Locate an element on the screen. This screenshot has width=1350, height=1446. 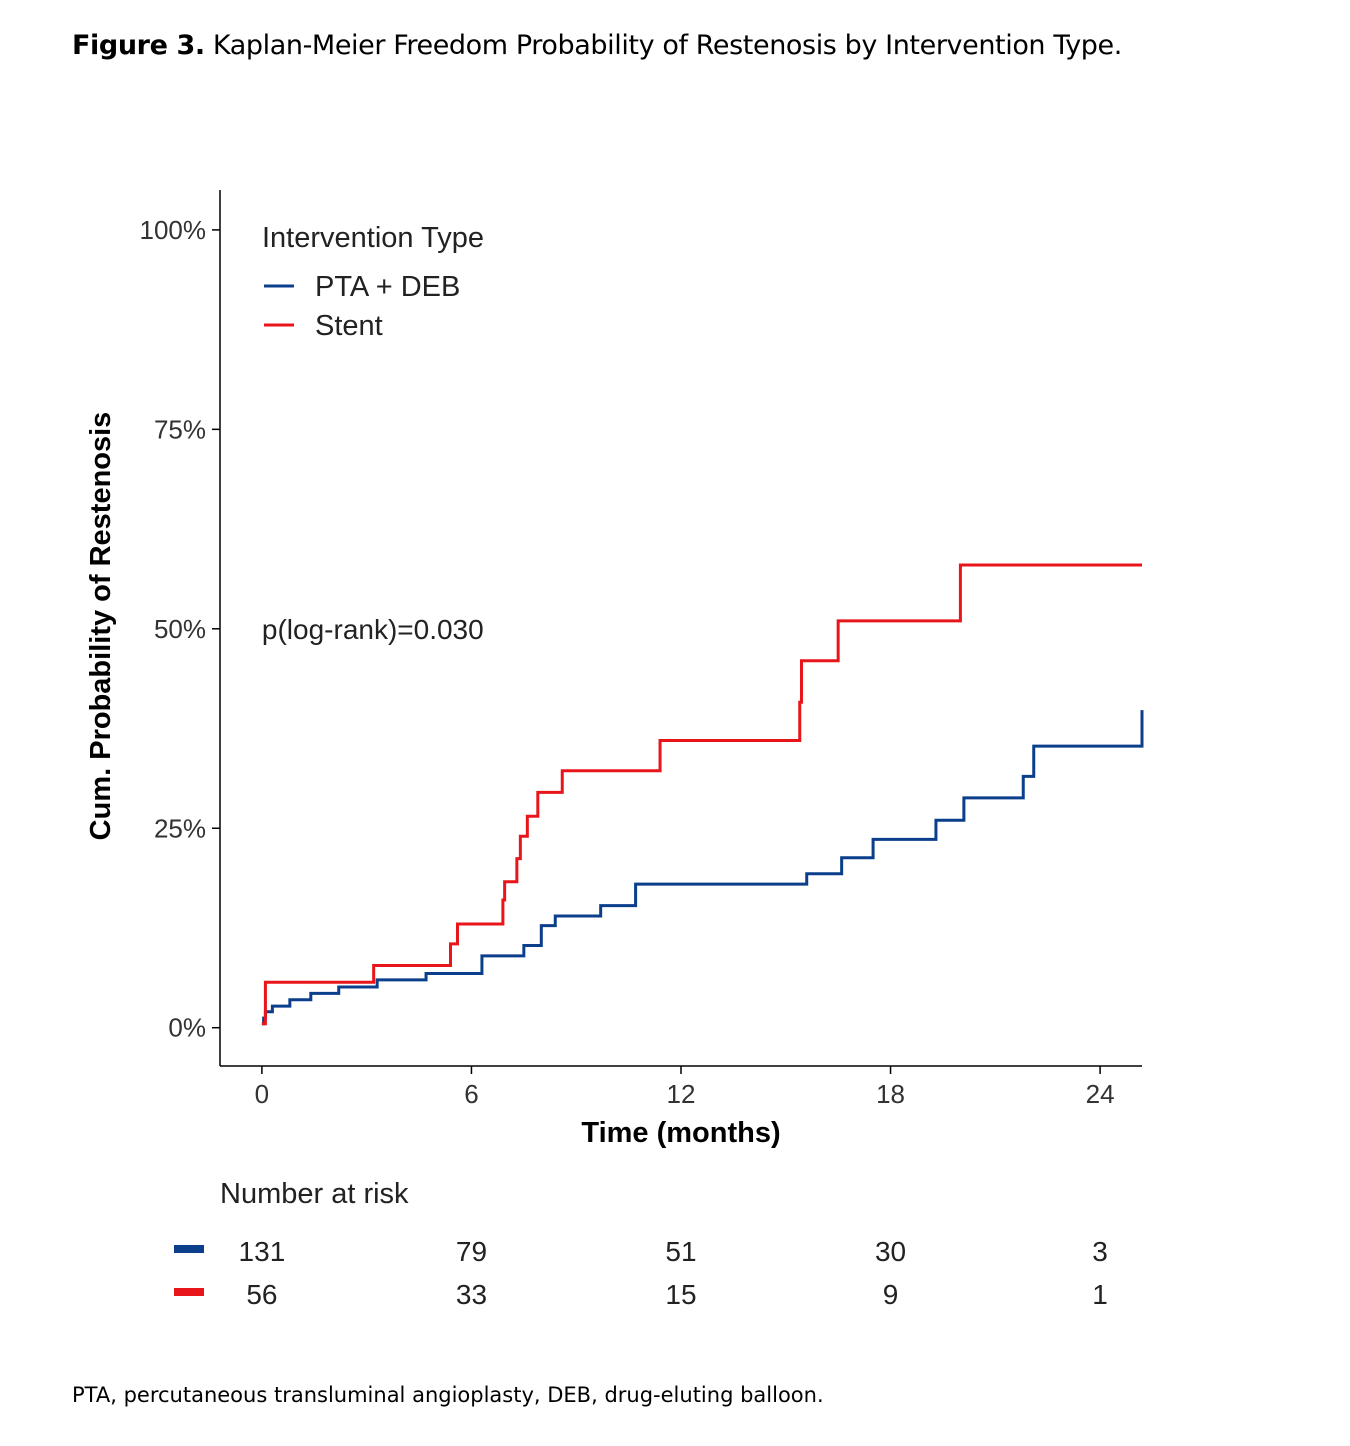
y-tick-label: 0% is located at coordinates (187, 1028).